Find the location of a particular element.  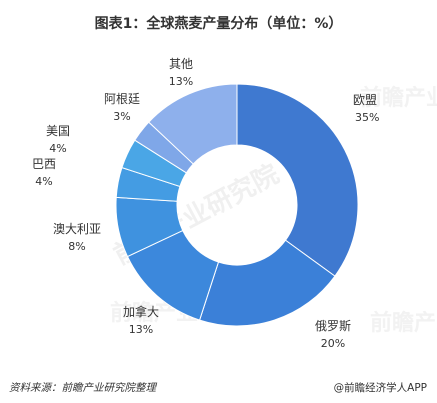

slice-percent: 8% is located at coordinates (76, 246).